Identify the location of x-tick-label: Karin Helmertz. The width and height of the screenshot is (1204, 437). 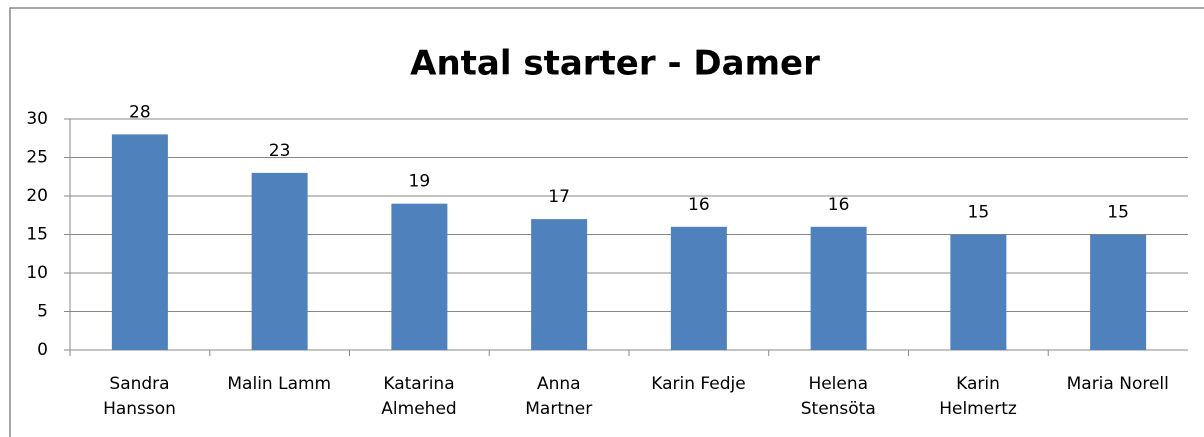
(978, 396).